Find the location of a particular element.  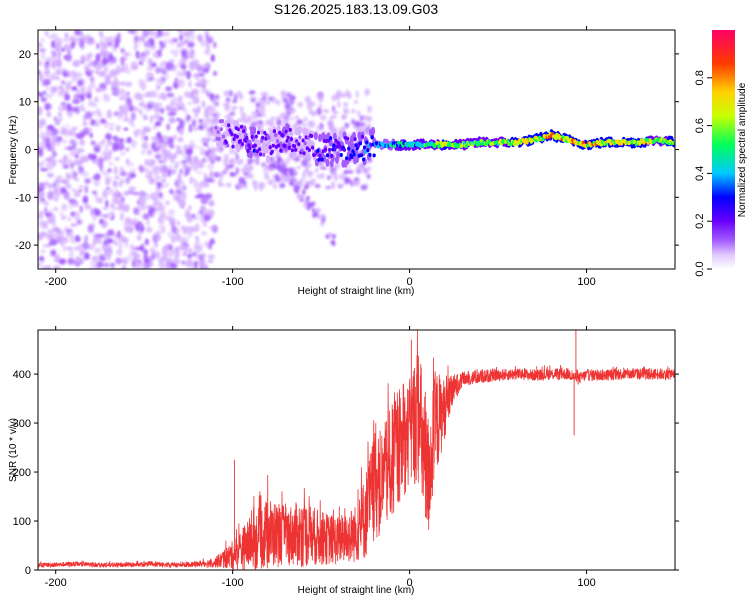

y-tick-label: -20 is located at coordinates (23, 246).